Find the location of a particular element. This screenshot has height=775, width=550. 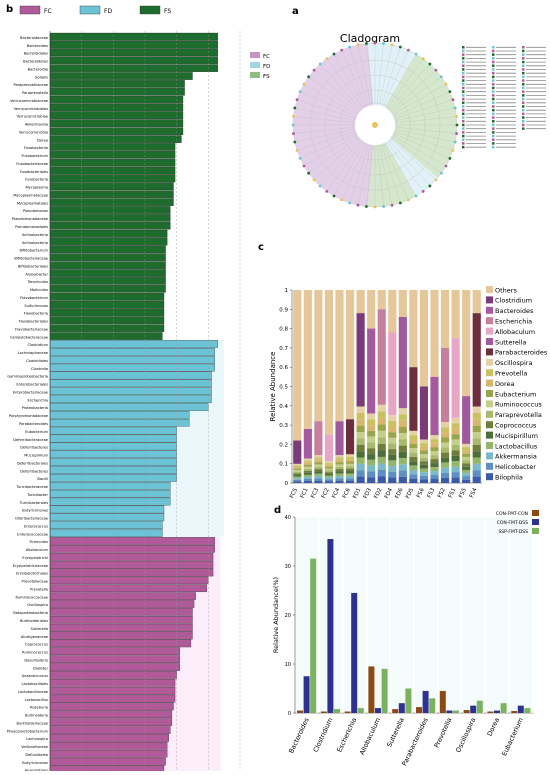

lda-tick-label: Deferribacteres is located at coordinates (34, 471).